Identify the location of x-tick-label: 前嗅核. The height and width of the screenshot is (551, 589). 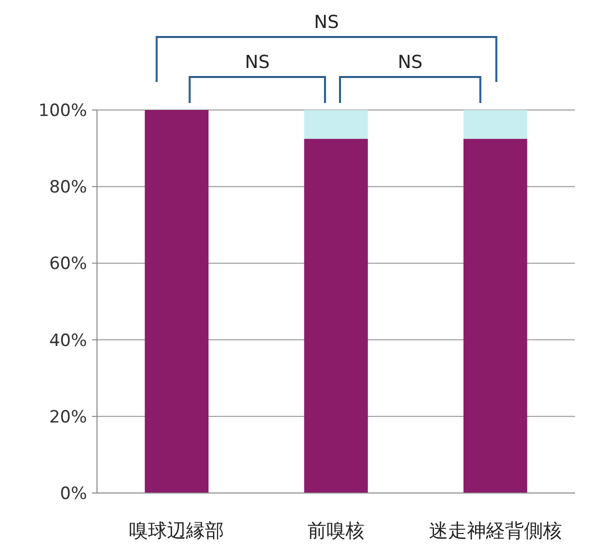
(336, 531).